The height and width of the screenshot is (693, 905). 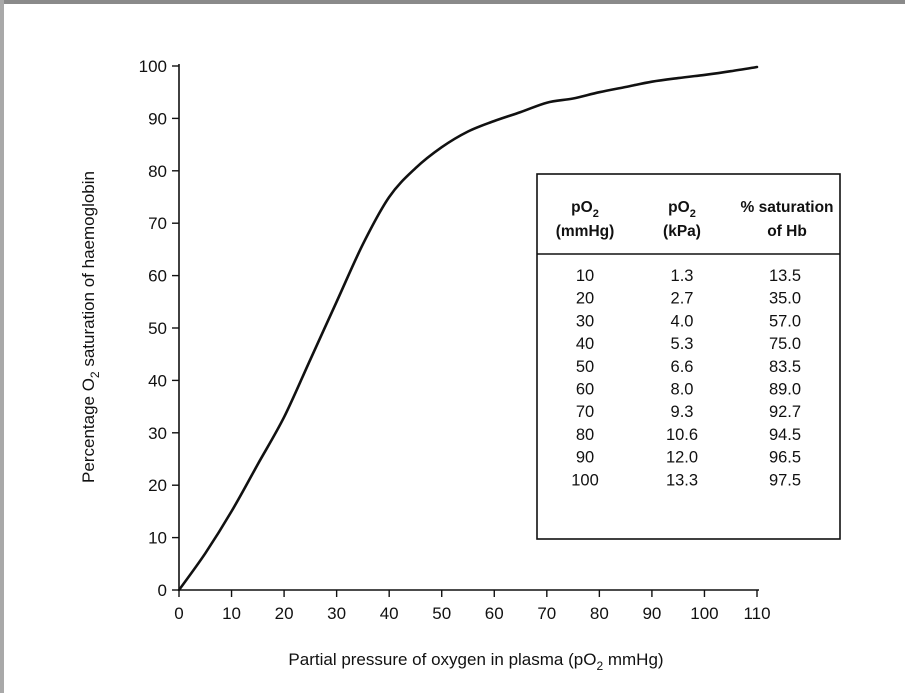 What do you see at coordinates (682, 344) in the screenshot?
I see `table-cell: 5.3` at bounding box center [682, 344].